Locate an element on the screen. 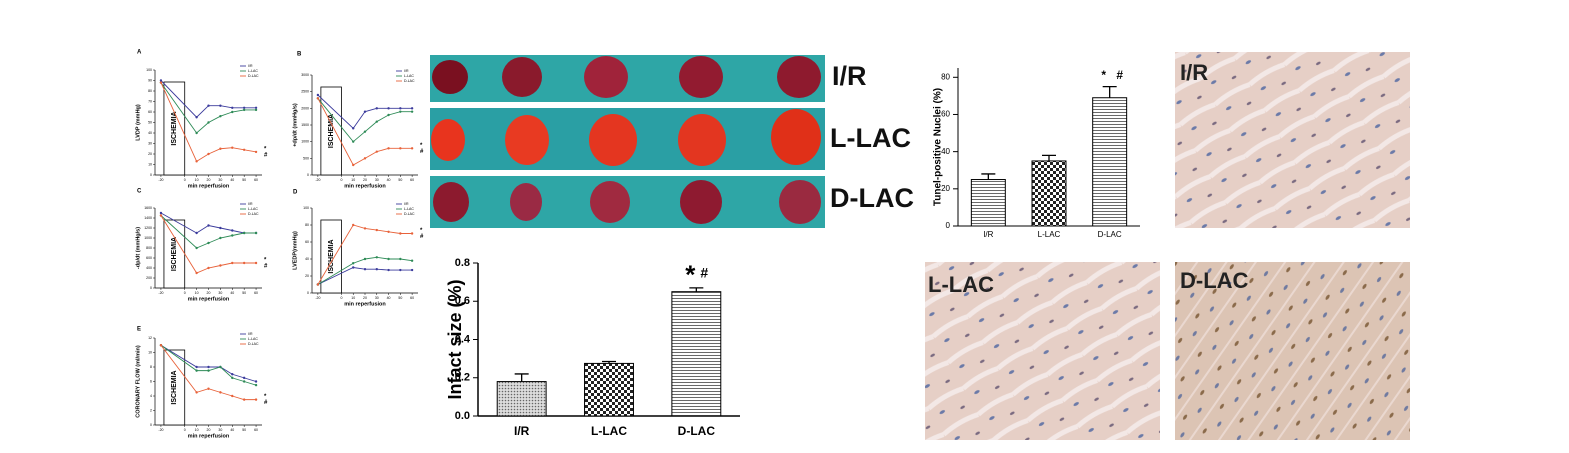 Image resolution: width=1569 pixels, height=453 pixels. y-tick-label: 6 is located at coordinates (151, 381).